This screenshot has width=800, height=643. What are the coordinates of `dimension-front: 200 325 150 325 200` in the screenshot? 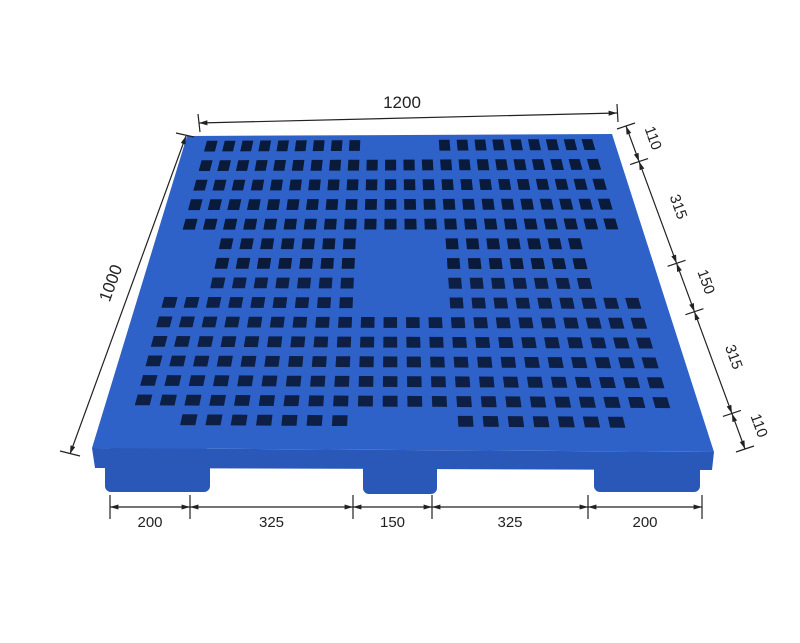 It's located at (406, 513).